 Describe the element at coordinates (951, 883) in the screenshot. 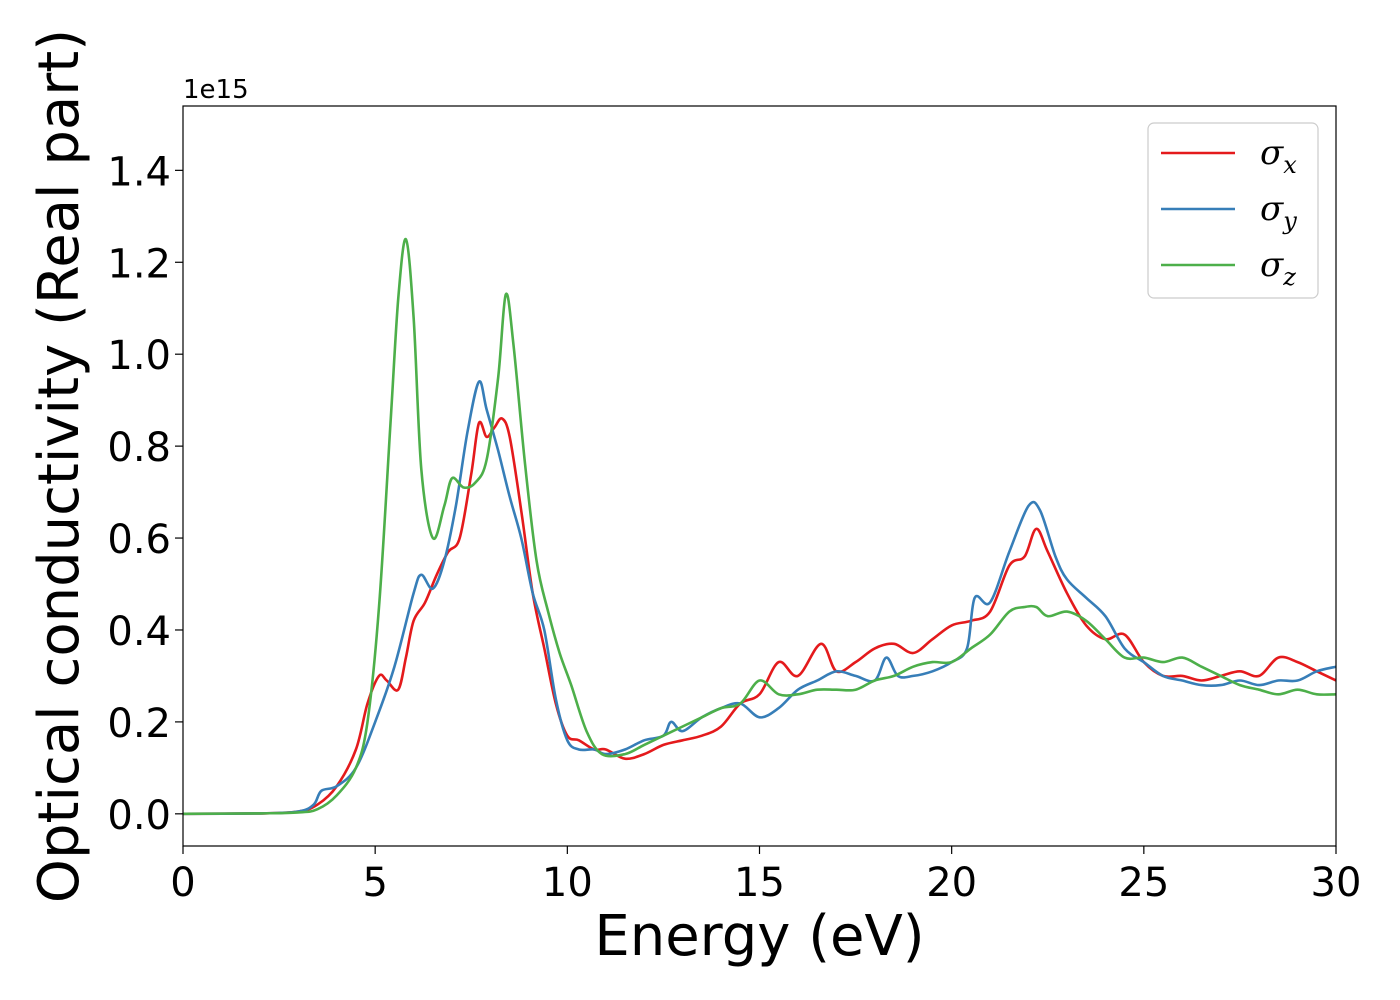

I see `x-tick-label: 20` at that location.